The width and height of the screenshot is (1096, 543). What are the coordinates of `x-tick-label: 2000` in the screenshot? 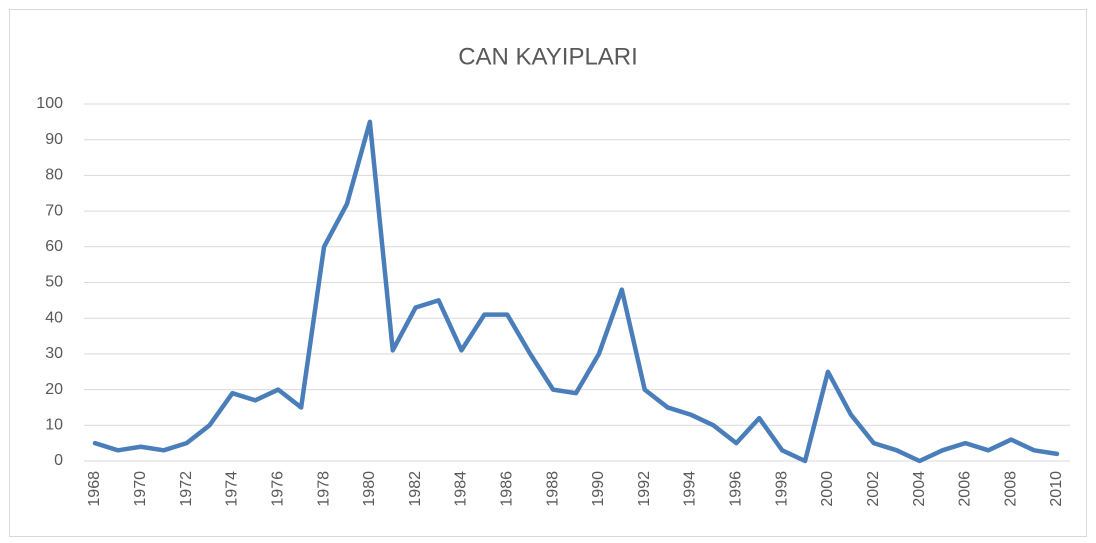 It's located at (827, 489).